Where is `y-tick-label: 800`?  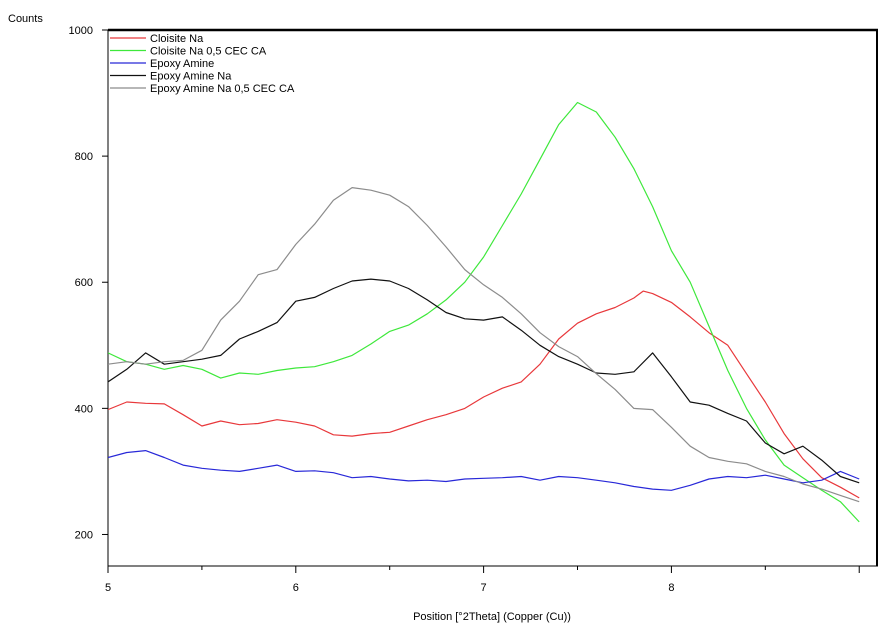 y-tick-label: 800 is located at coordinates (84, 157).